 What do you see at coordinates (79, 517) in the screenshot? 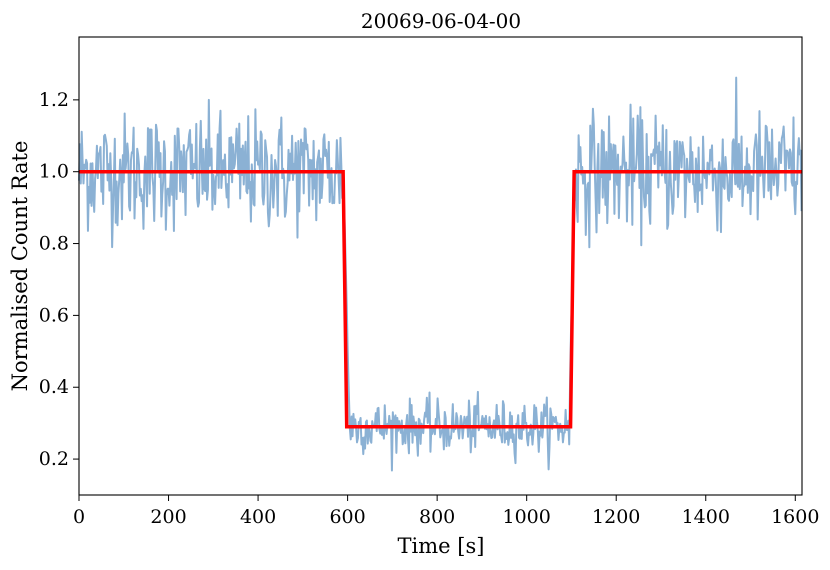
I see `x-tick-label: 0` at bounding box center [79, 517].